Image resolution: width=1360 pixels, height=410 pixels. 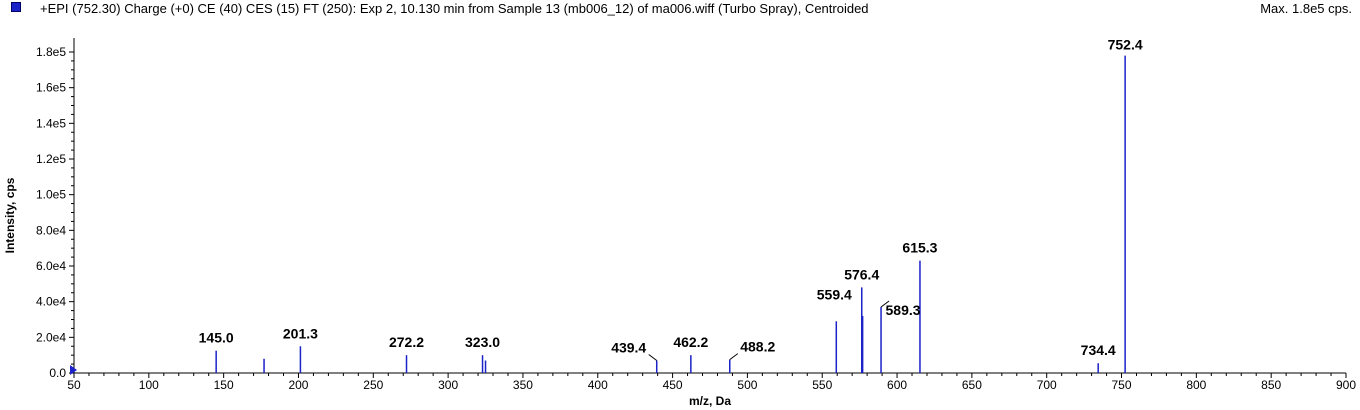 I want to click on x-tick-label: 300, so click(x=448, y=385).